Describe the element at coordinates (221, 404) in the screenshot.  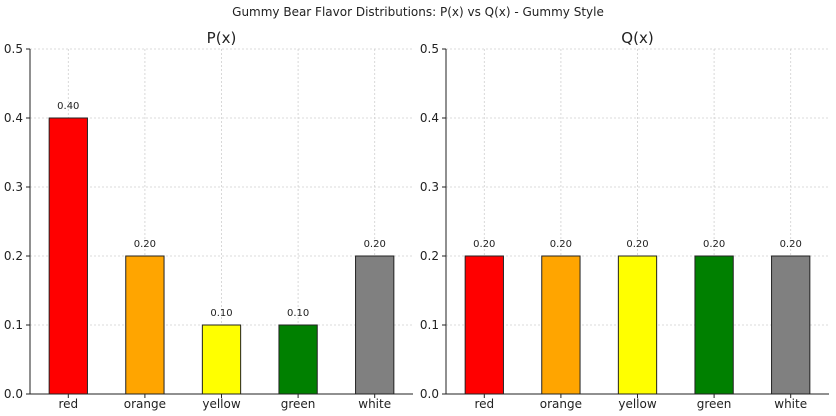
I see `panel1-xtick-label: yellow` at that location.